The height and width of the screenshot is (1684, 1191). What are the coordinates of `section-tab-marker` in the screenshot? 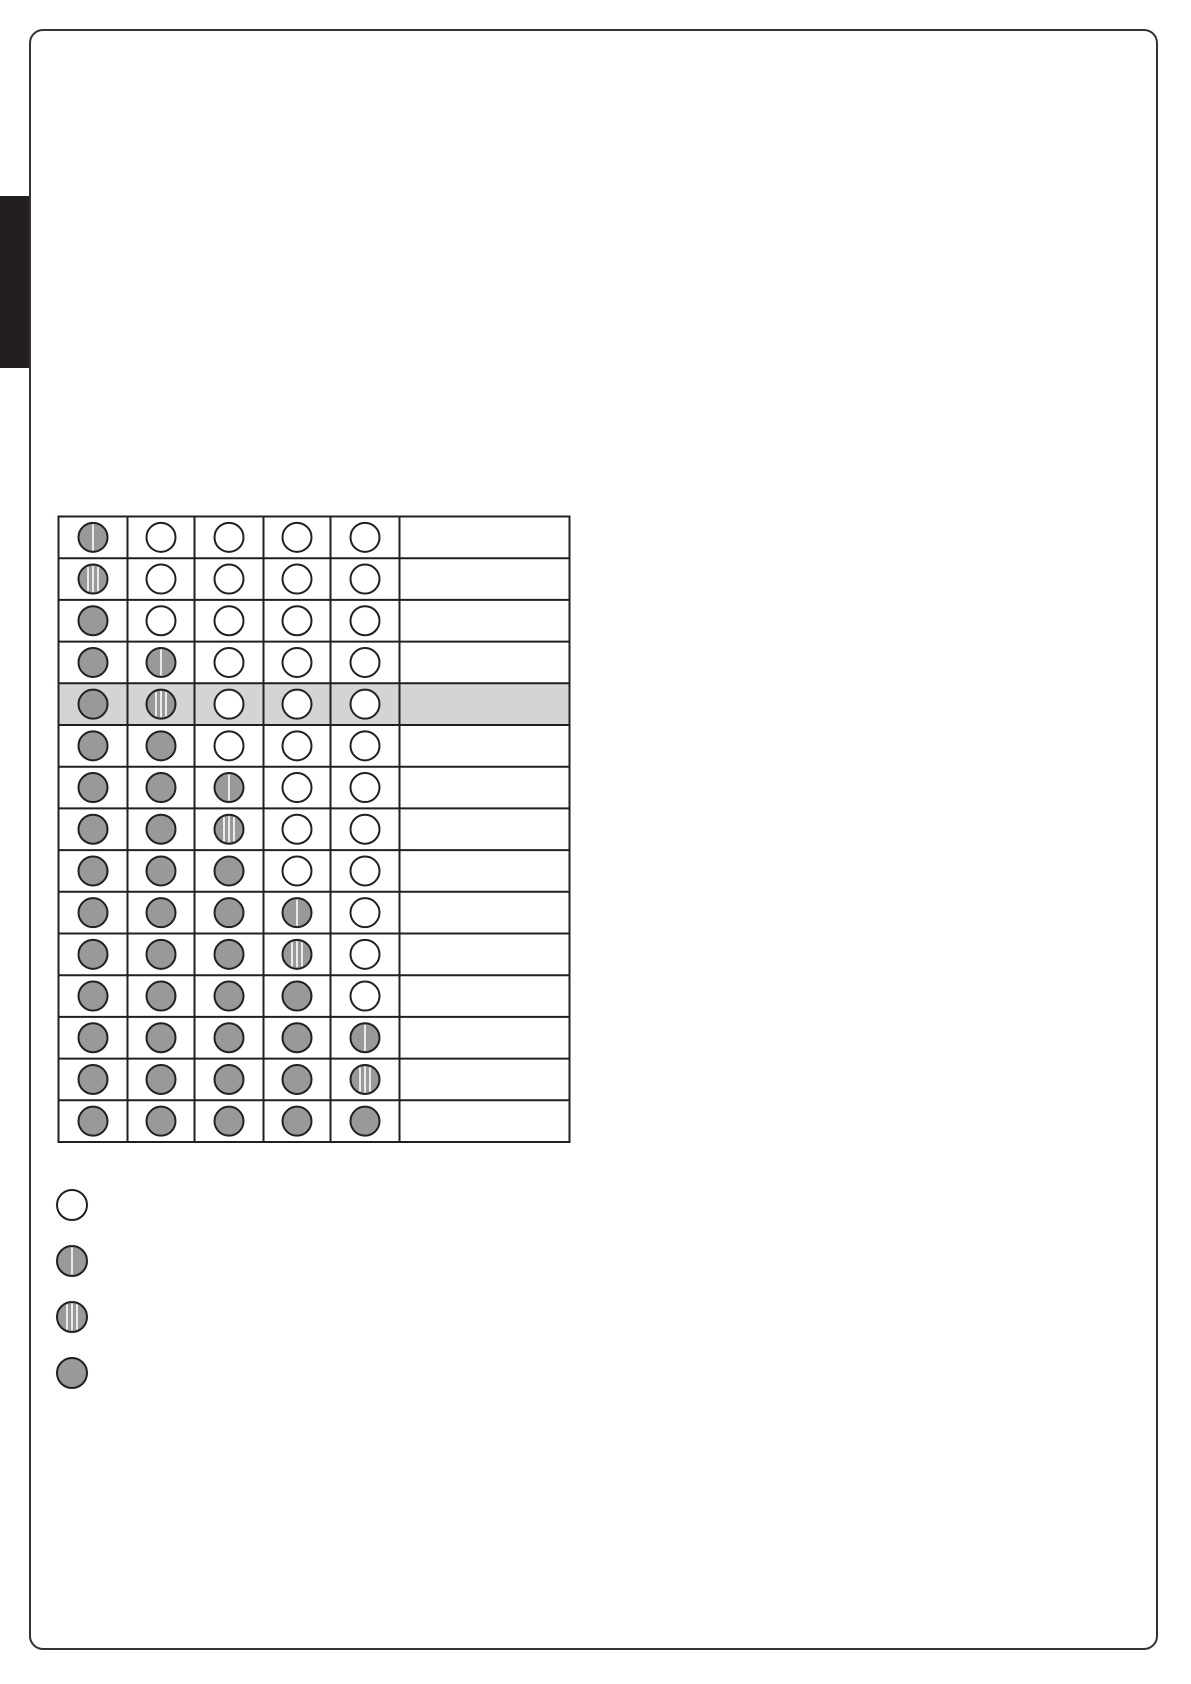 It's located at (14, 282).